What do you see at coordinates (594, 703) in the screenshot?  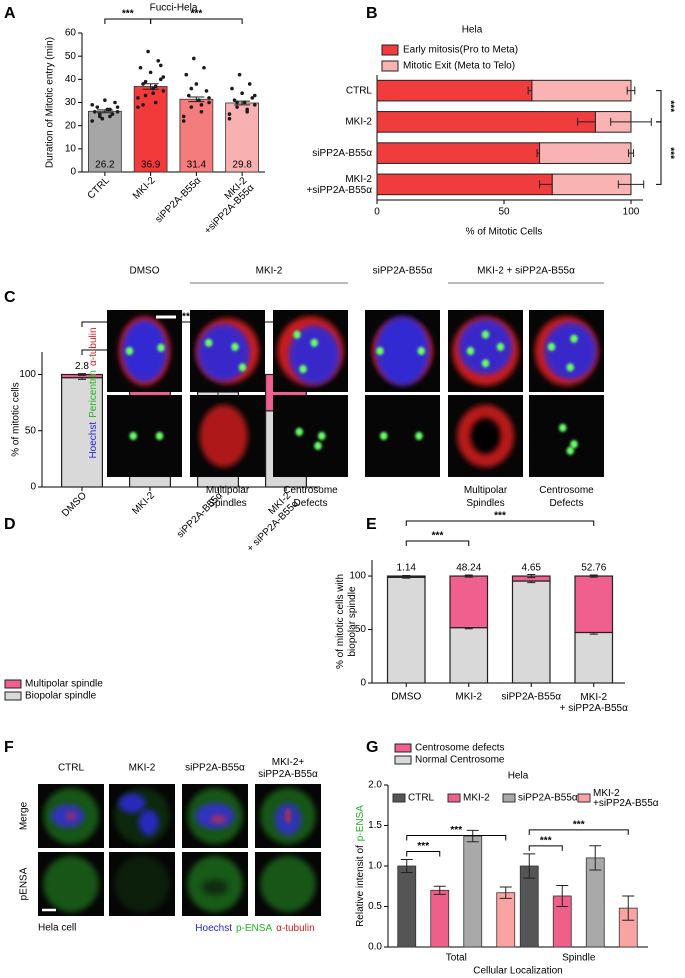 I see `x-tick-label: MKI-2+ siPP2A-B55α` at bounding box center [594, 703].